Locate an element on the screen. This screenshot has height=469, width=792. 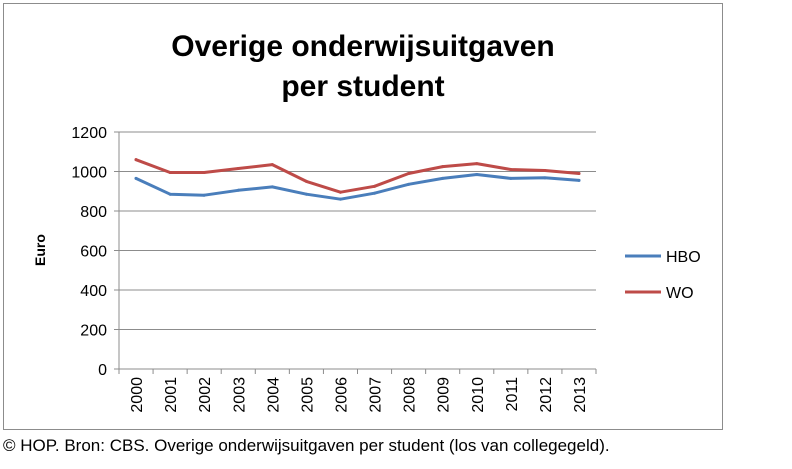
x-tick-label: 2010 is located at coordinates (478, 395).